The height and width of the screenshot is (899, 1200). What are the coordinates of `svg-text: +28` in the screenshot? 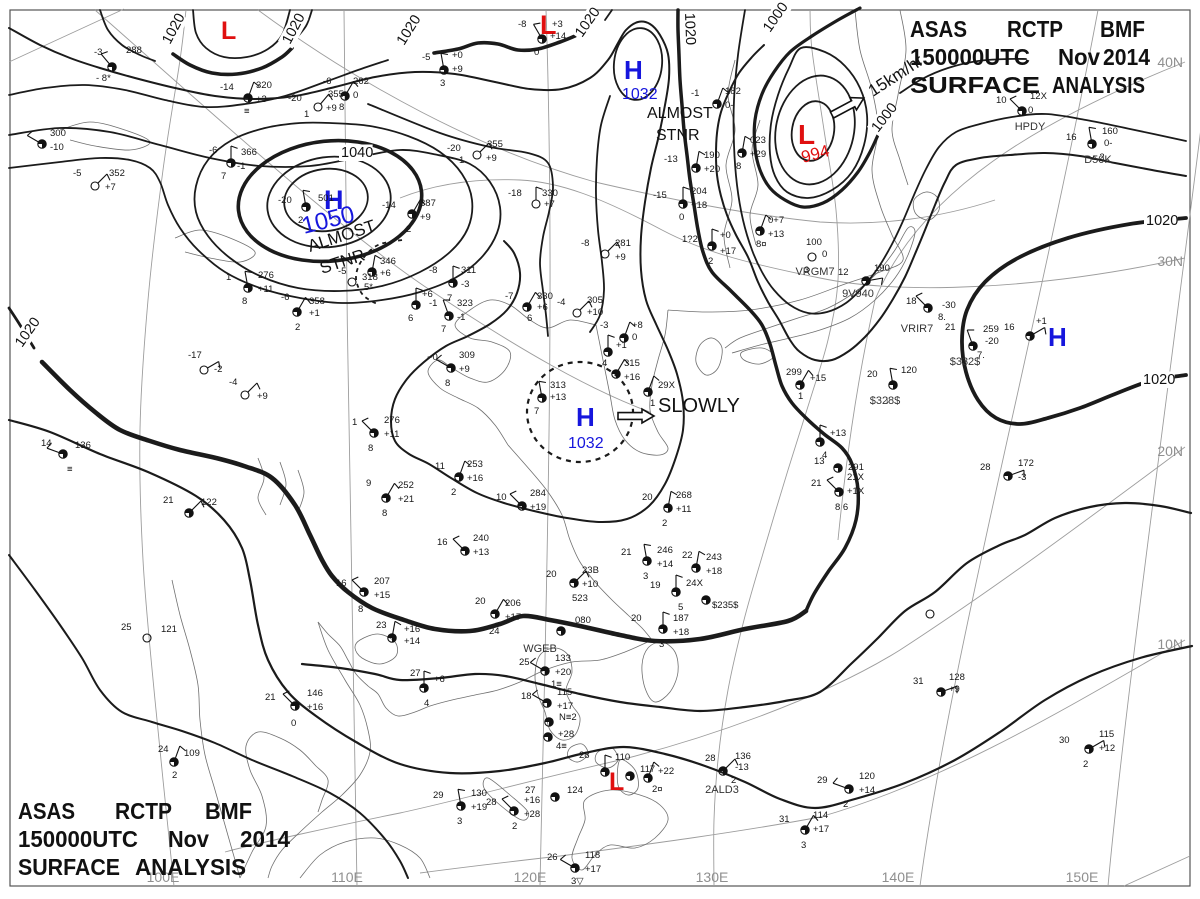 It's located at (566, 734).